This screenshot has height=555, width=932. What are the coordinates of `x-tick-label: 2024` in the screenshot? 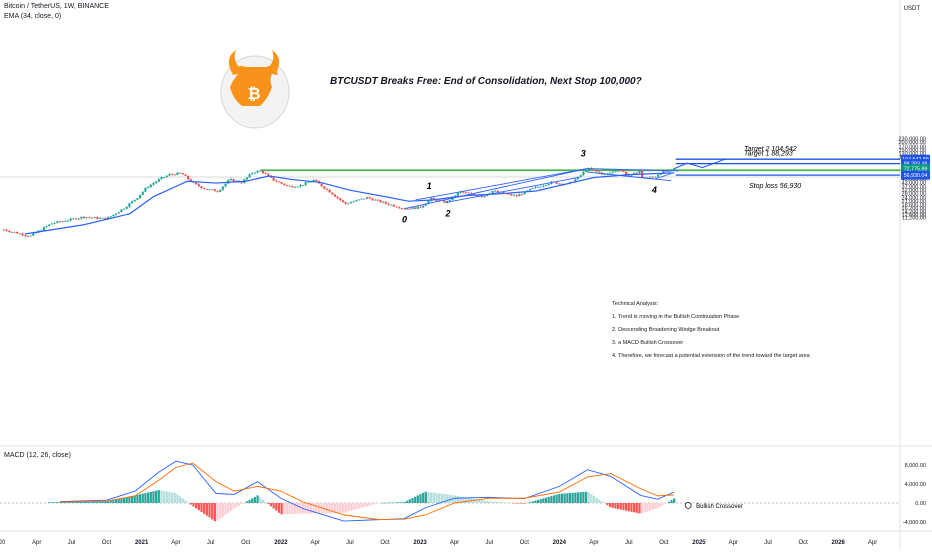 It's located at (560, 543).